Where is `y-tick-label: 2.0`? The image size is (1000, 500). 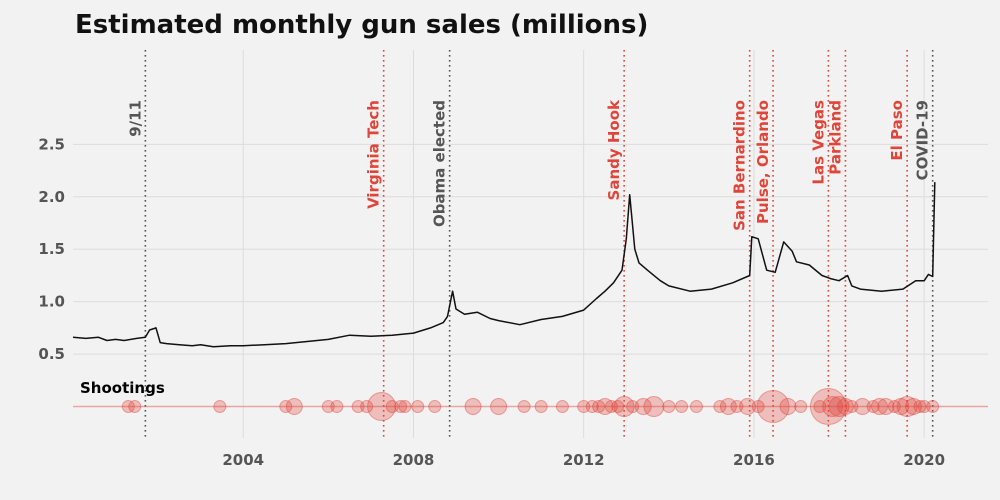
y-tick-label: 2.0 is located at coordinates (51, 197).